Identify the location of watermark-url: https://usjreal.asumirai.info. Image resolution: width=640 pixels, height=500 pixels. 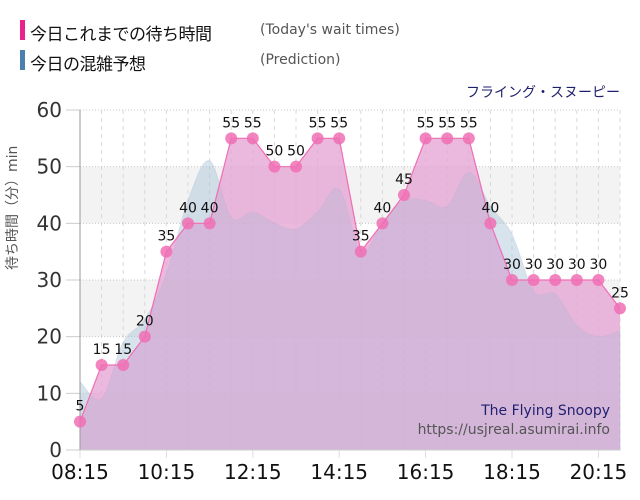
(513, 430).